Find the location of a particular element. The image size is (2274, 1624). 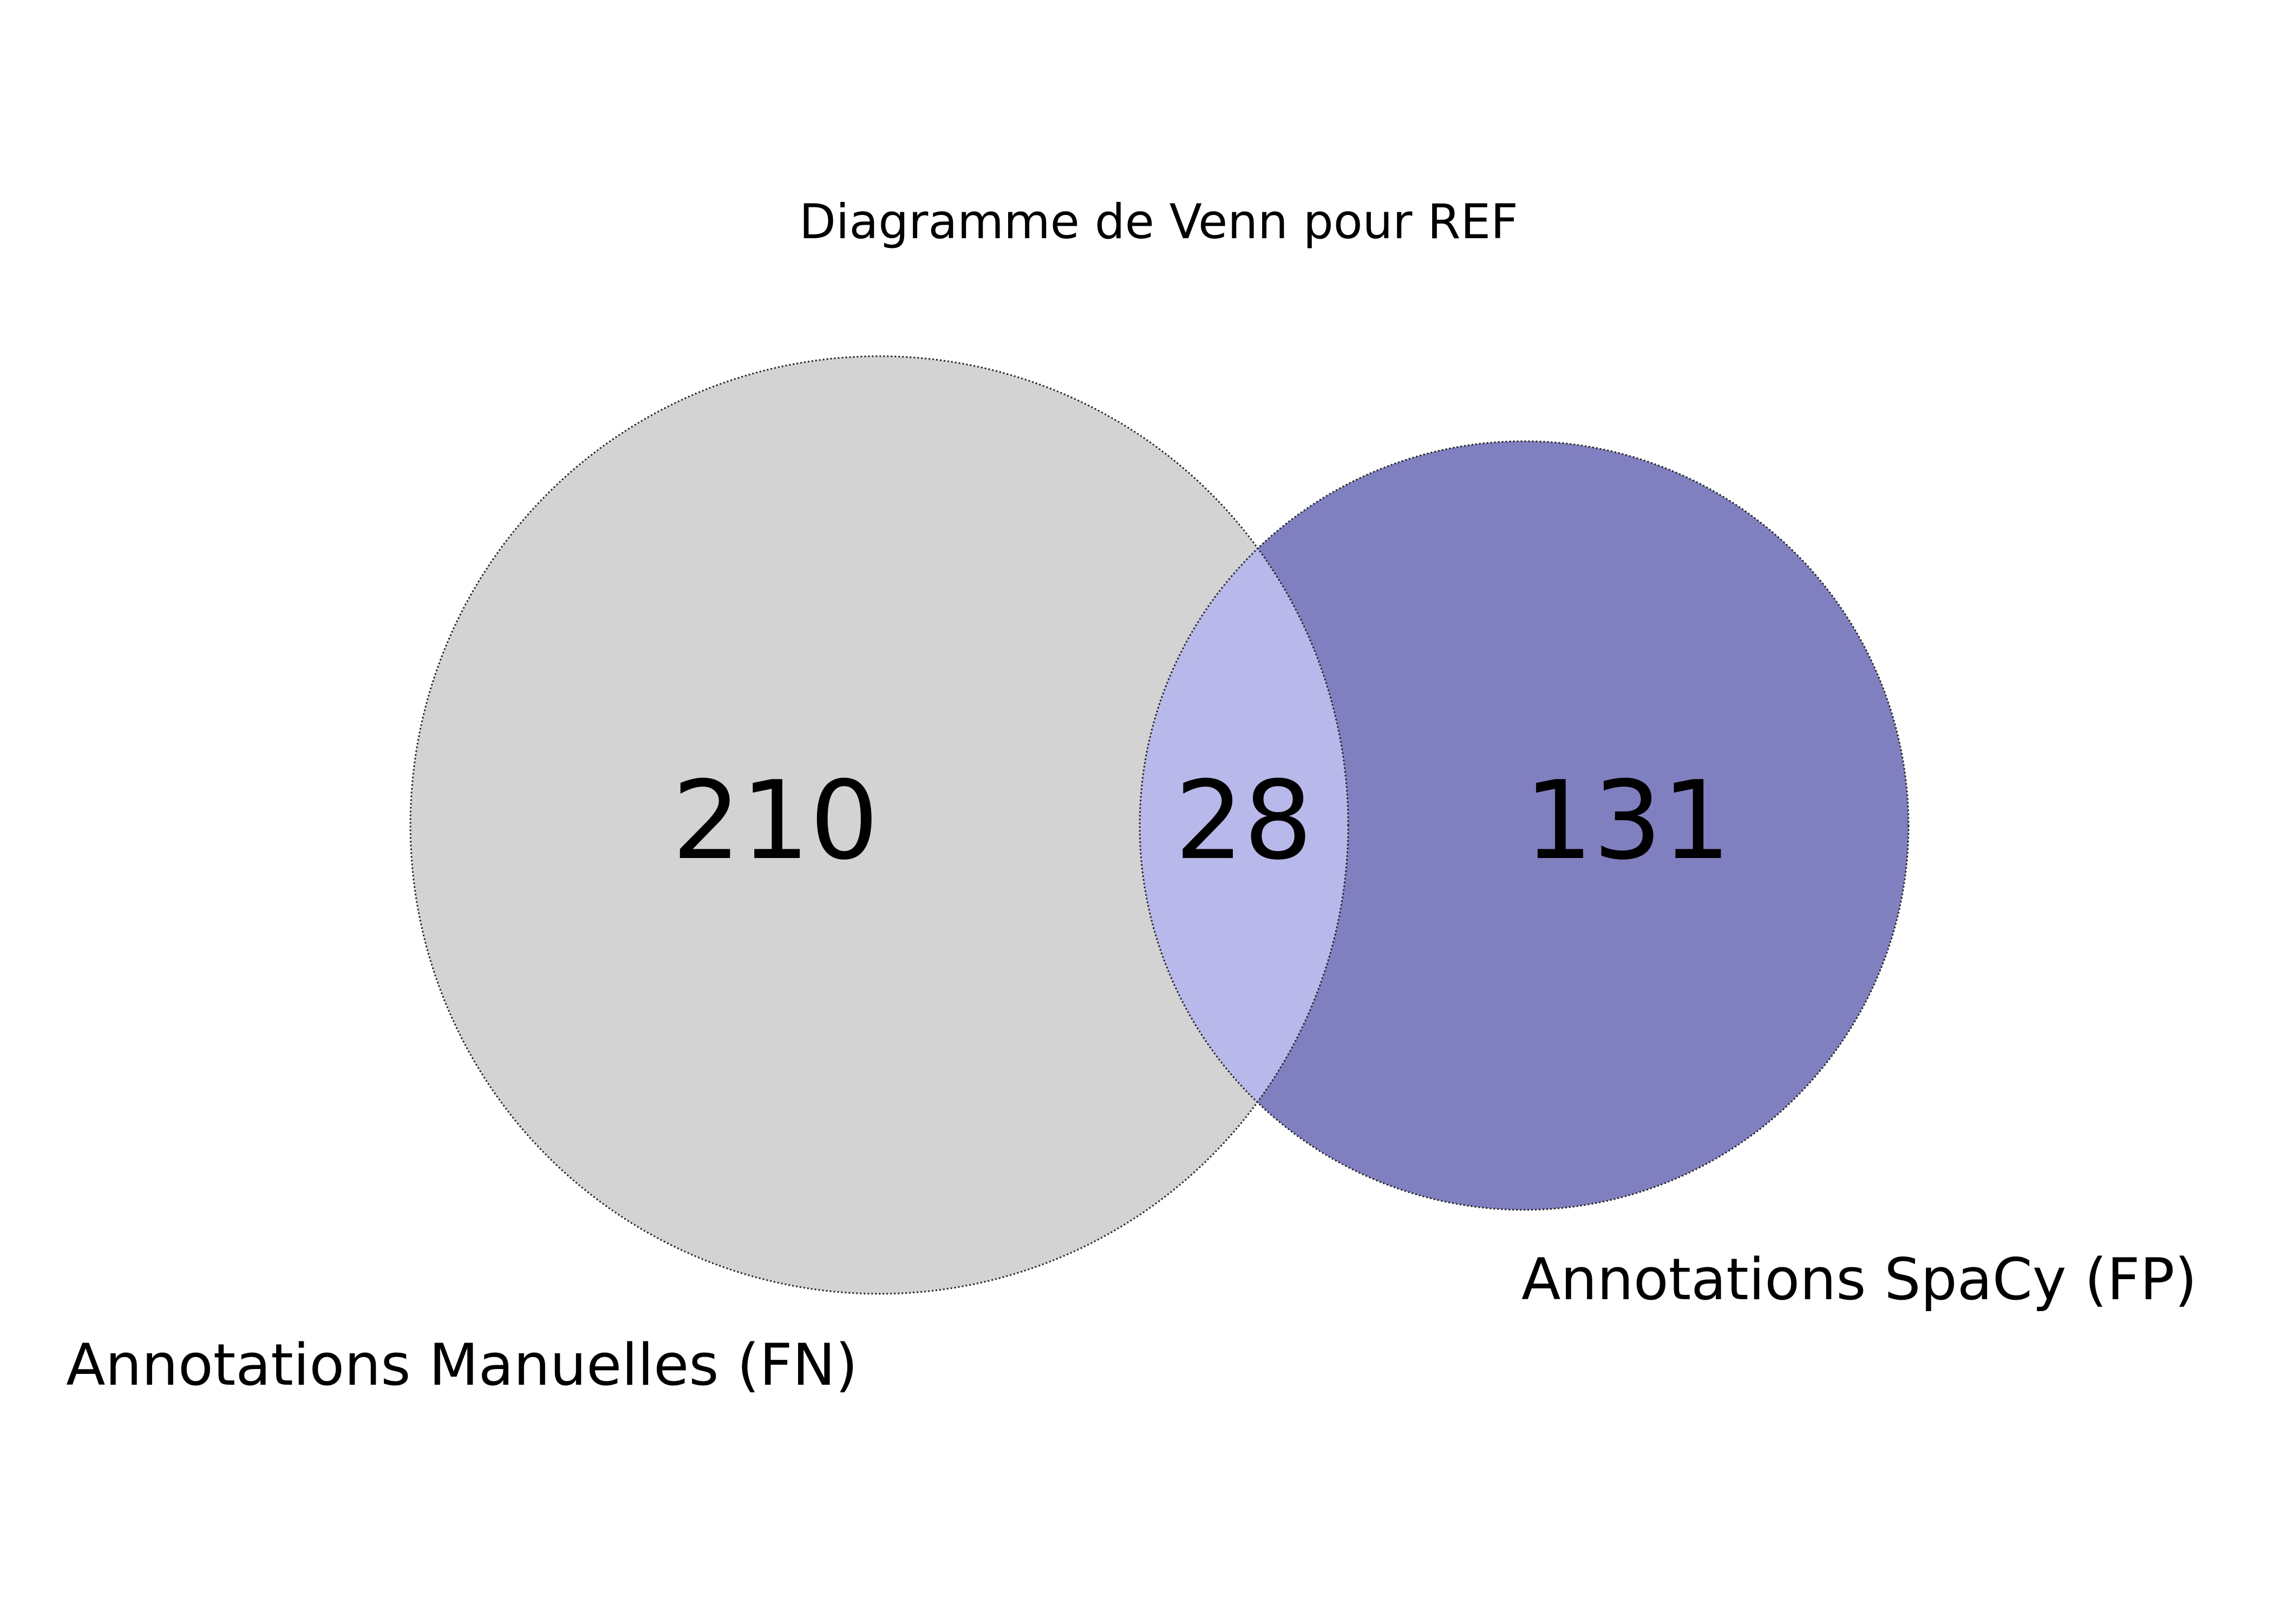

left-only-count: 210 is located at coordinates (776, 821).